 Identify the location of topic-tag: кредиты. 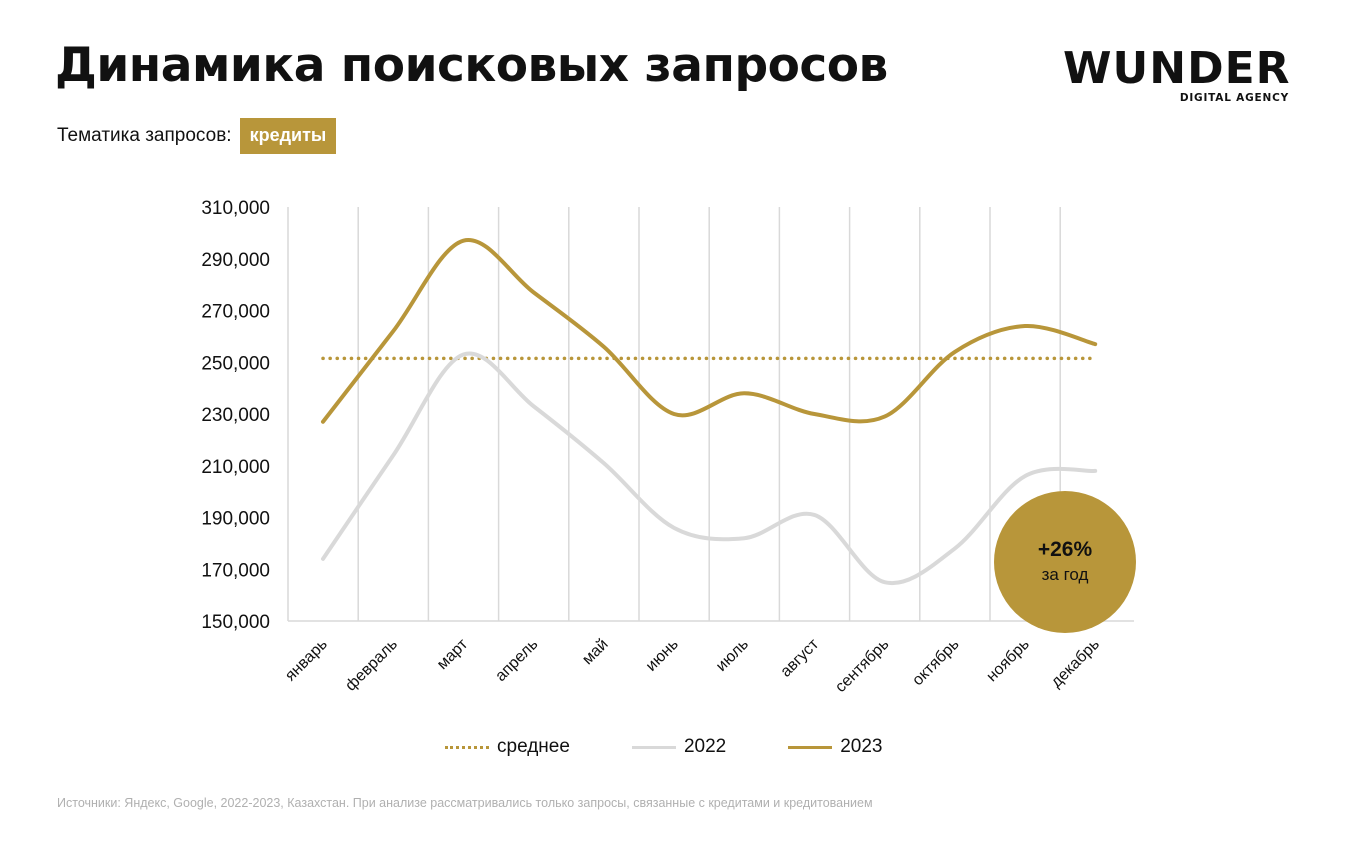
(288, 136).